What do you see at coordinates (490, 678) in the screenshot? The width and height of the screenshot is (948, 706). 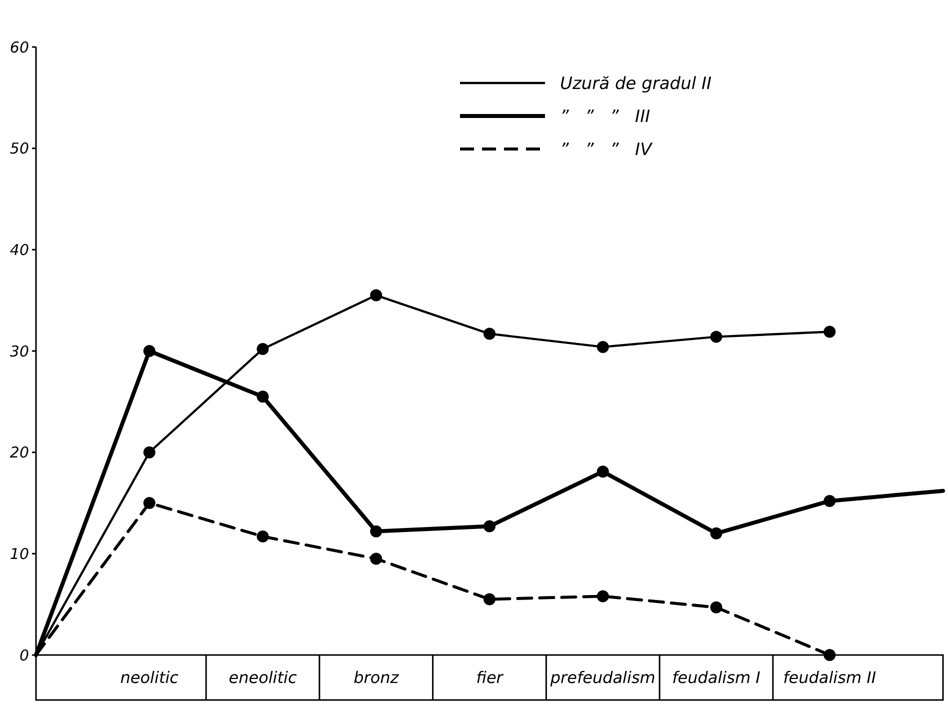 I see `x-tick-label: fier` at bounding box center [490, 678].